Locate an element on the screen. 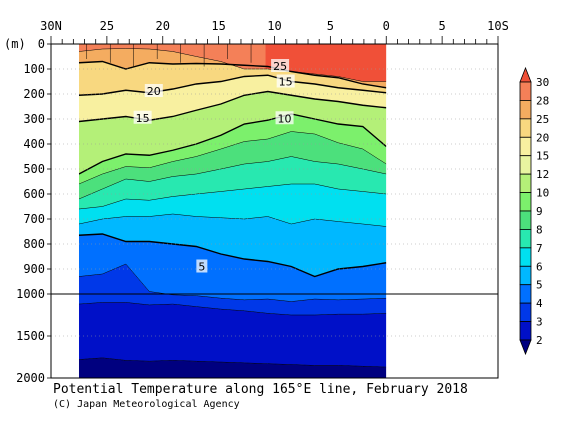 This screenshot has height=423, width=570. contour-label: 25 is located at coordinates (280, 66).